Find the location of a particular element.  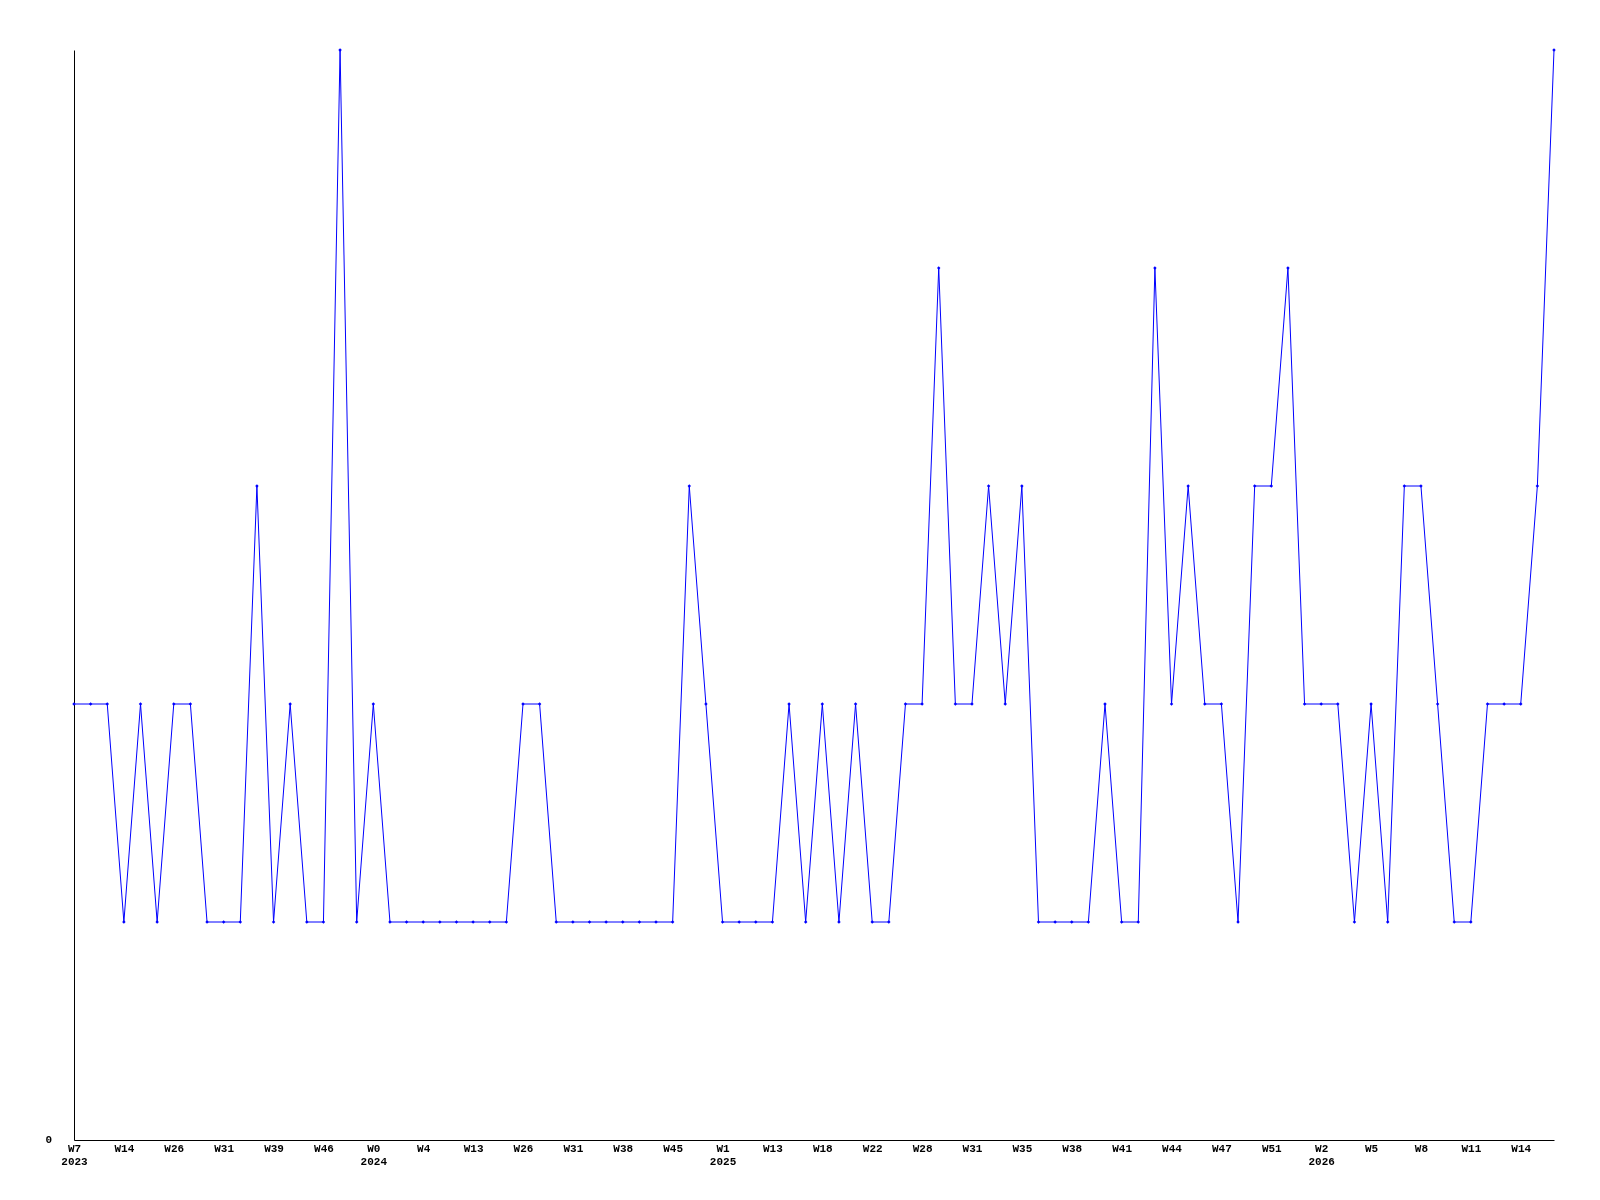

x-tick-label: W28 is located at coordinates (922, 1148).